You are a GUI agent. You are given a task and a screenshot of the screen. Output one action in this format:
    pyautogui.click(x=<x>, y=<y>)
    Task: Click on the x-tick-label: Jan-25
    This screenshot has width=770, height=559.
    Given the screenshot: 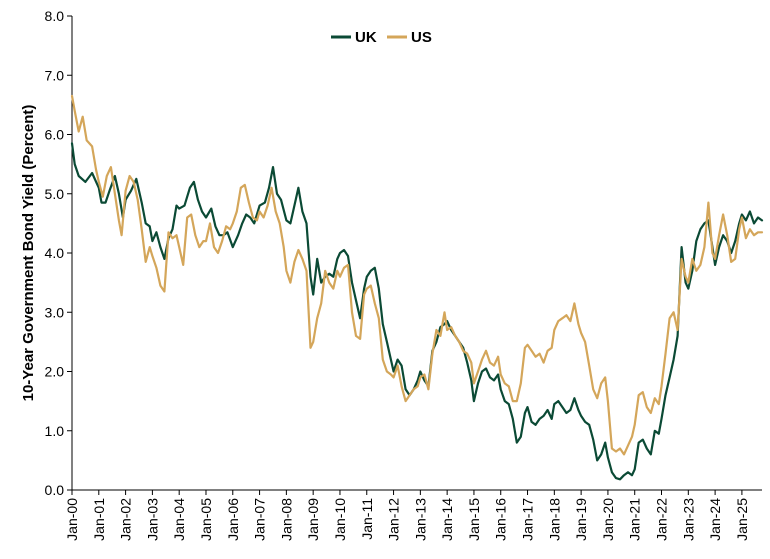 What is the action you would take?
    pyautogui.click(x=742, y=519)
    